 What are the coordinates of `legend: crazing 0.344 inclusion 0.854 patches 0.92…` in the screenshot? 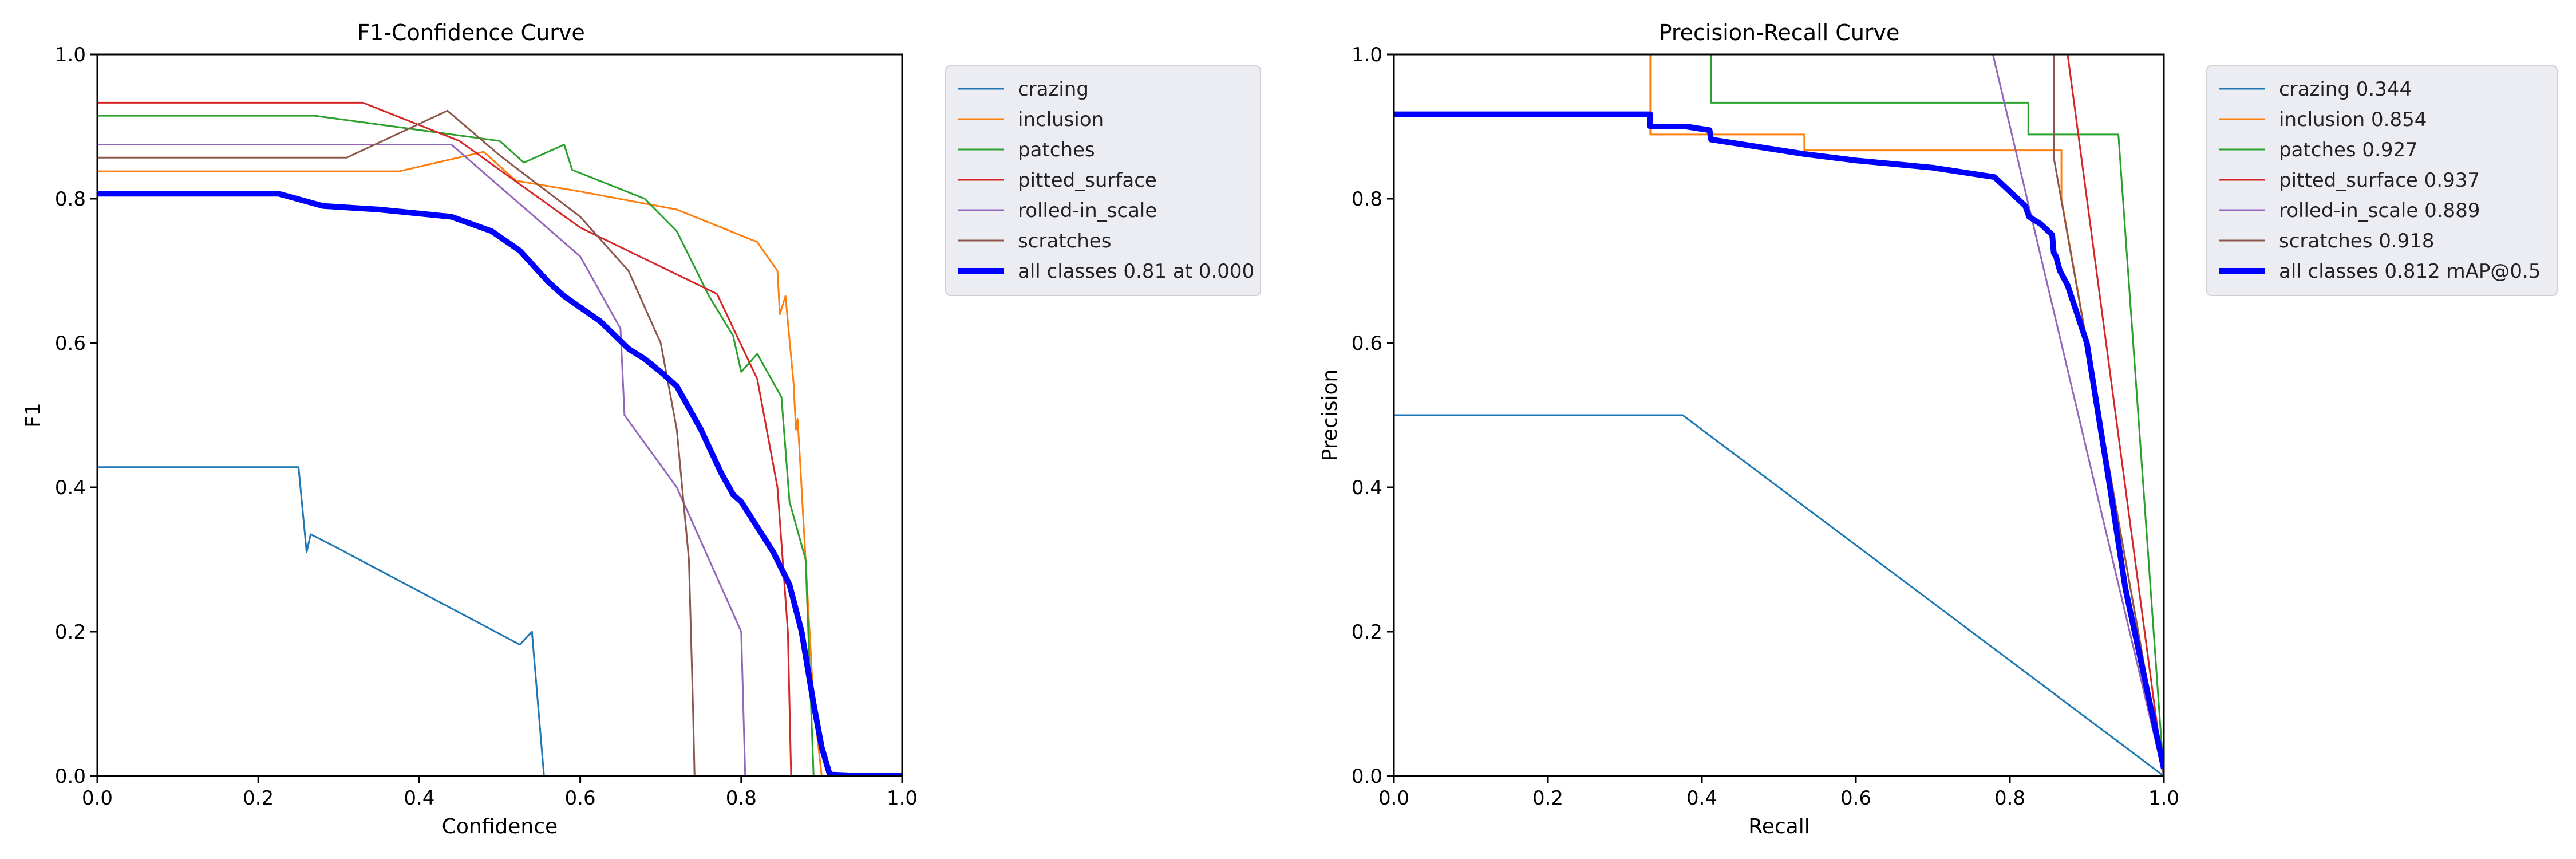 It's located at (2382, 180).